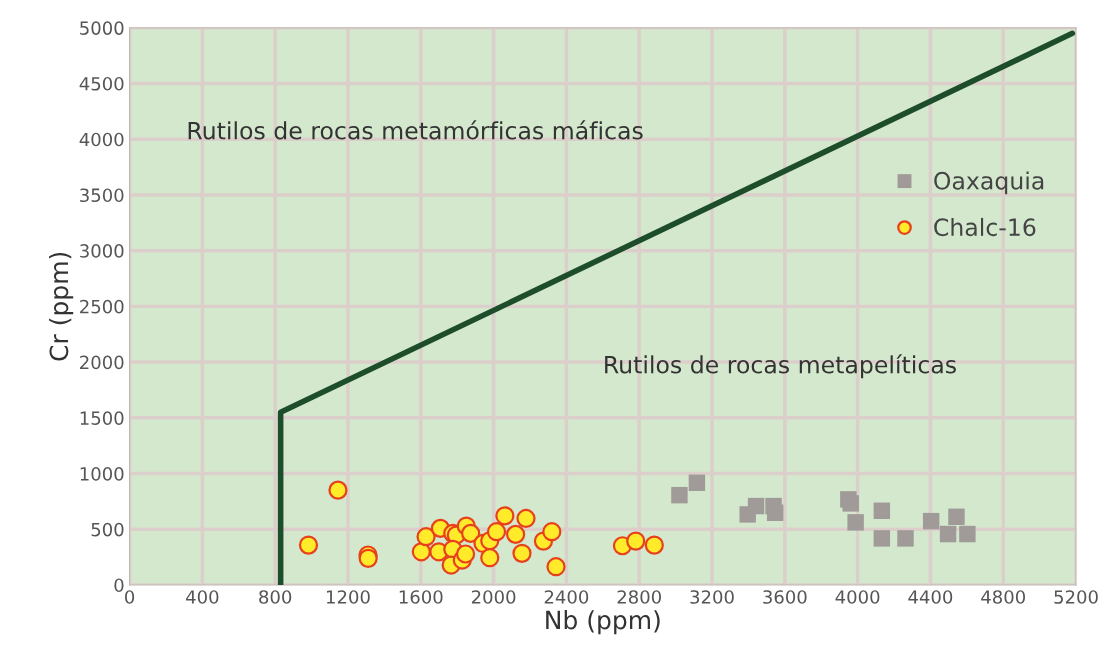 The height and width of the screenshot is (661, 1098). I want to click on y-tick-label: 1000, so click(102, 474).